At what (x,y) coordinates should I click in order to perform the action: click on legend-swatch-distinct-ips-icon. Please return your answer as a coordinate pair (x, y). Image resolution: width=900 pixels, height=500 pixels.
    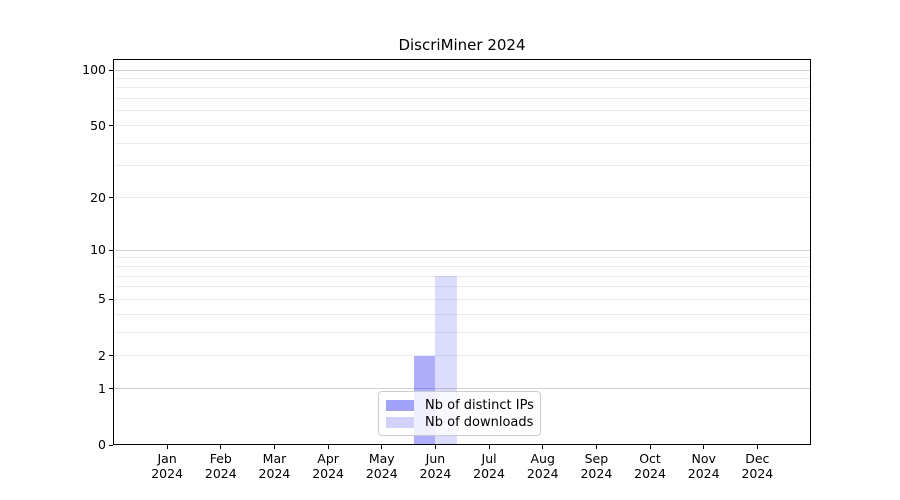
    Looking at the image, I should click on (400, 405).